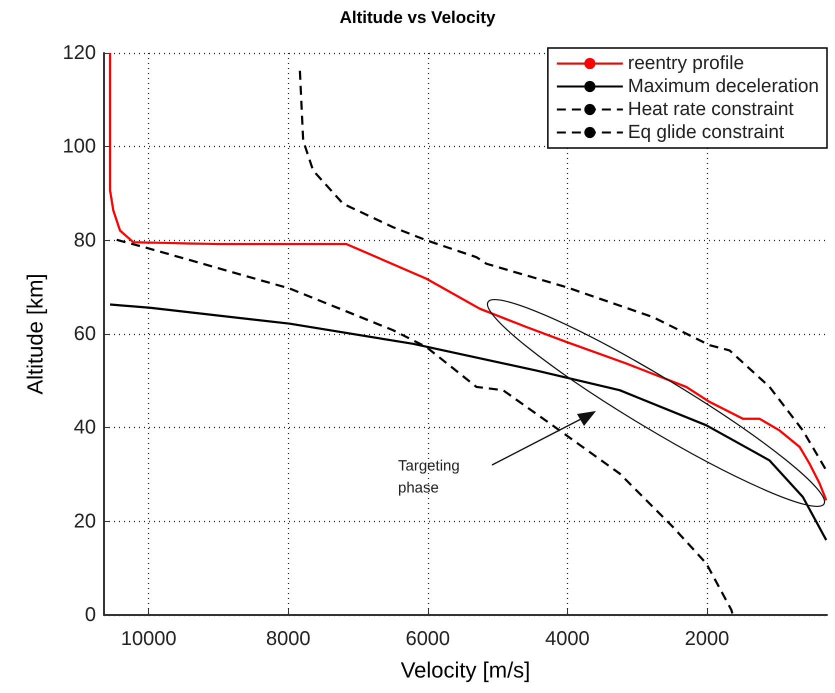  I want to click on x-tick-label: 8000, so click(288, 639).